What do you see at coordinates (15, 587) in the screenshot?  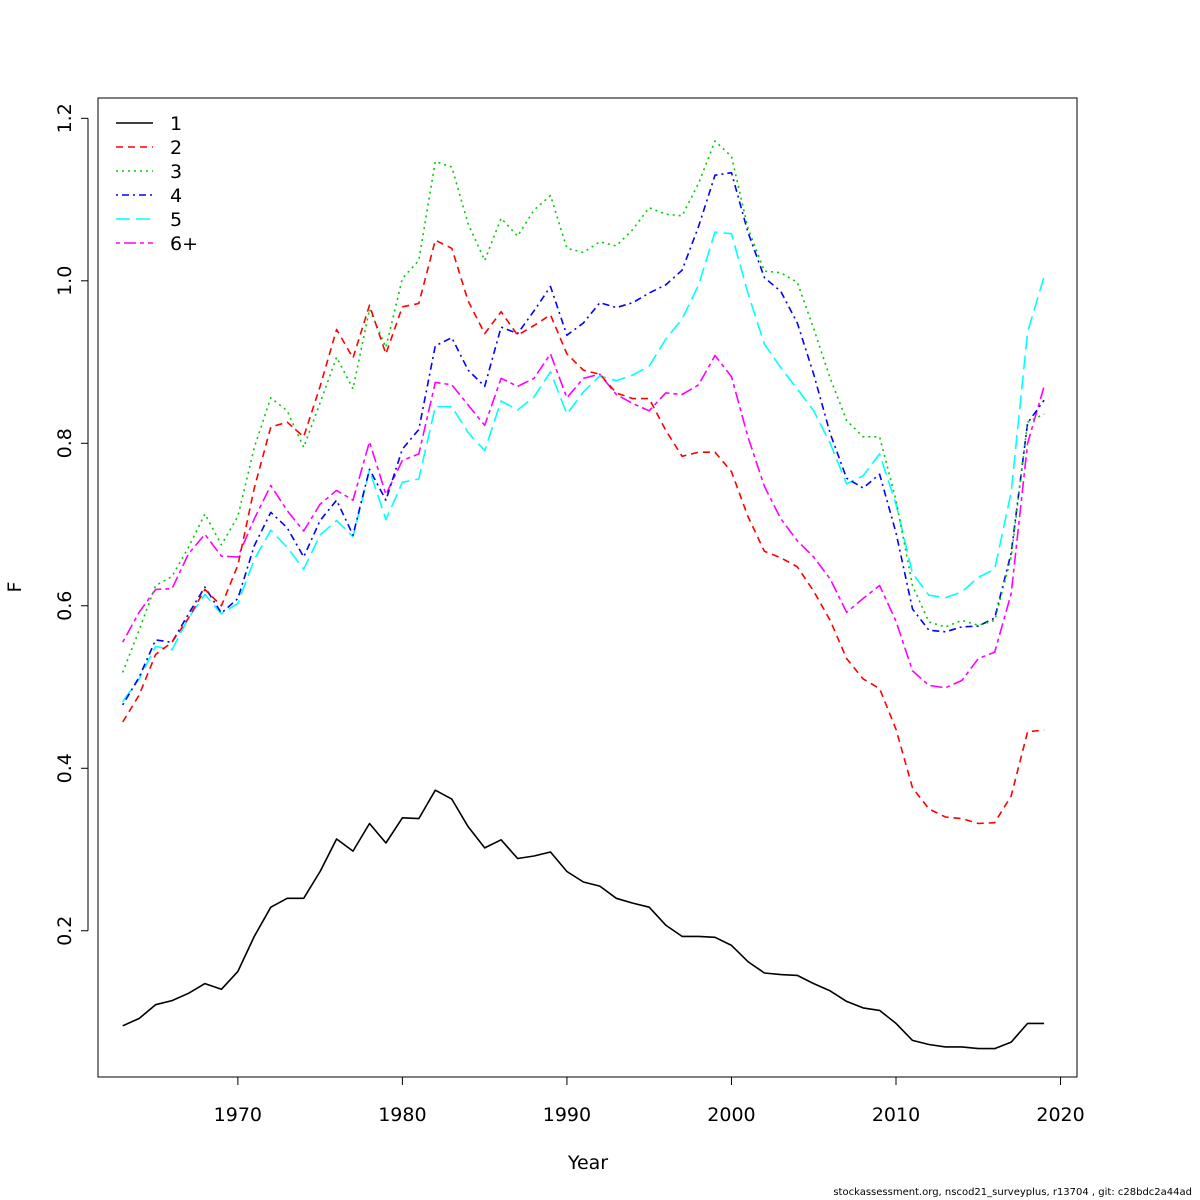 I see `y-axis-label: F` at bounding box center [15, 587].